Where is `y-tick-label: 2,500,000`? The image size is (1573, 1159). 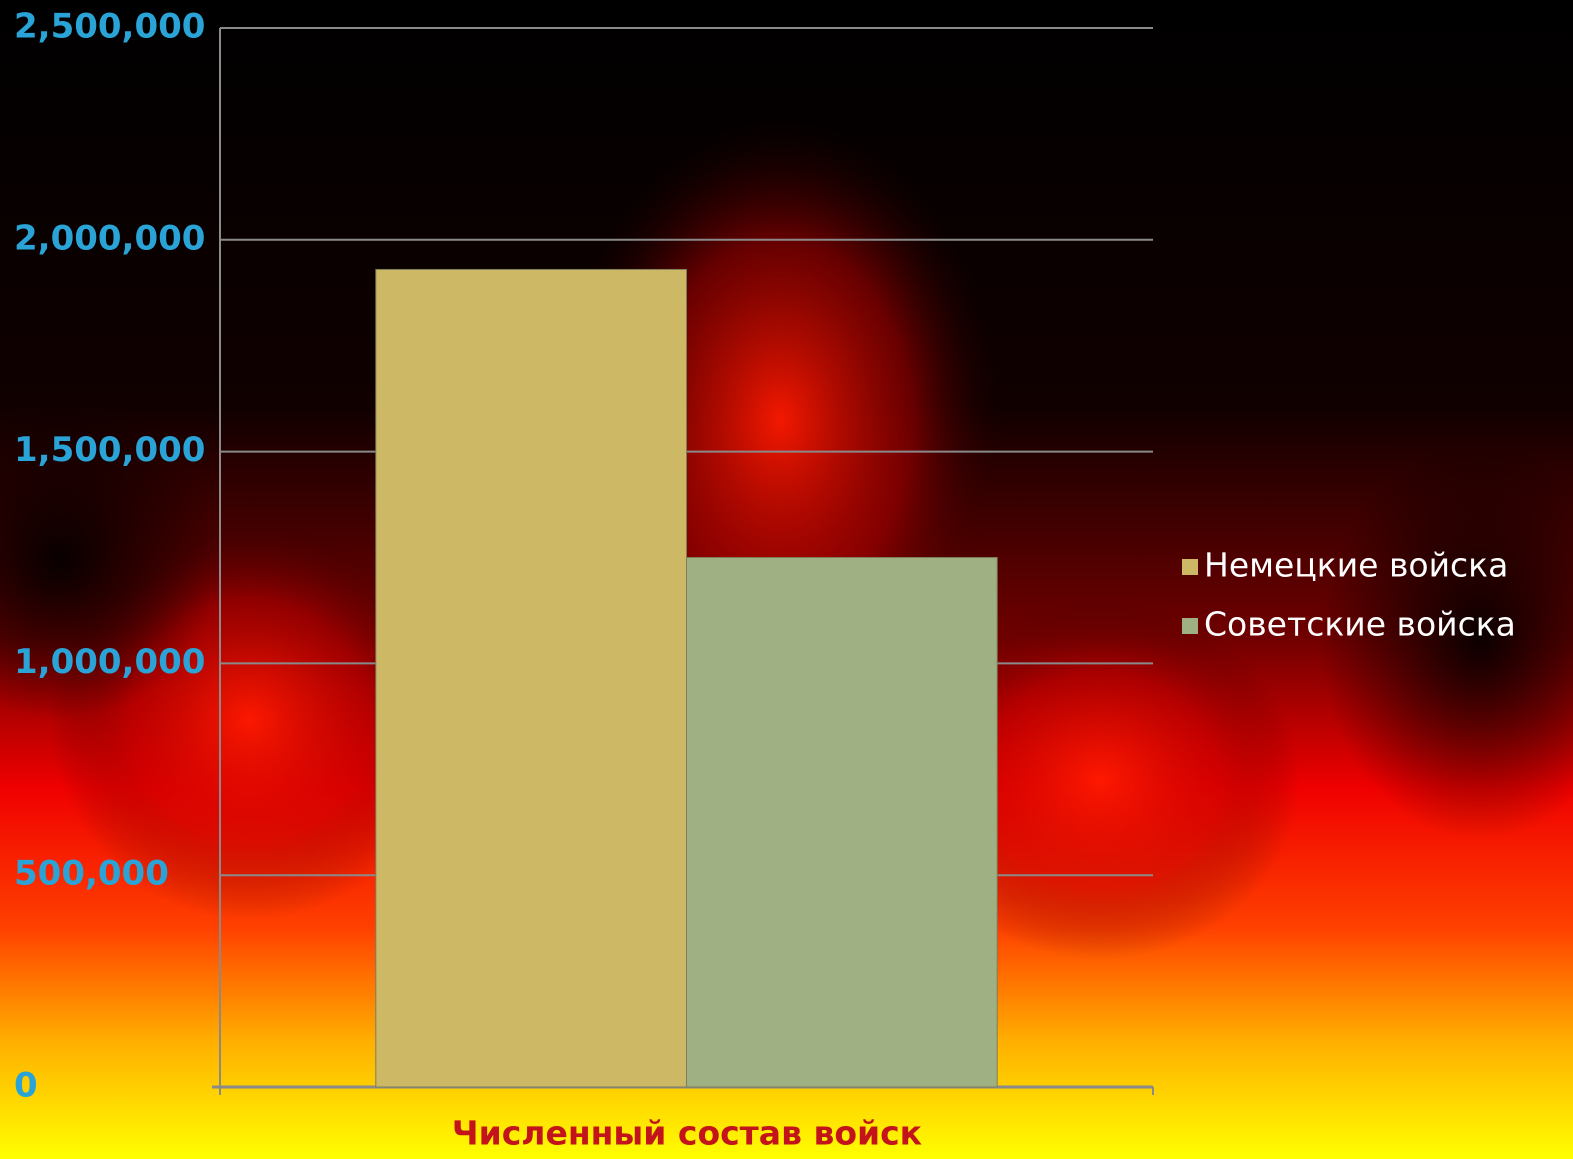 y-tick-label: 2,500,000 is located at coordinates (109, 27).